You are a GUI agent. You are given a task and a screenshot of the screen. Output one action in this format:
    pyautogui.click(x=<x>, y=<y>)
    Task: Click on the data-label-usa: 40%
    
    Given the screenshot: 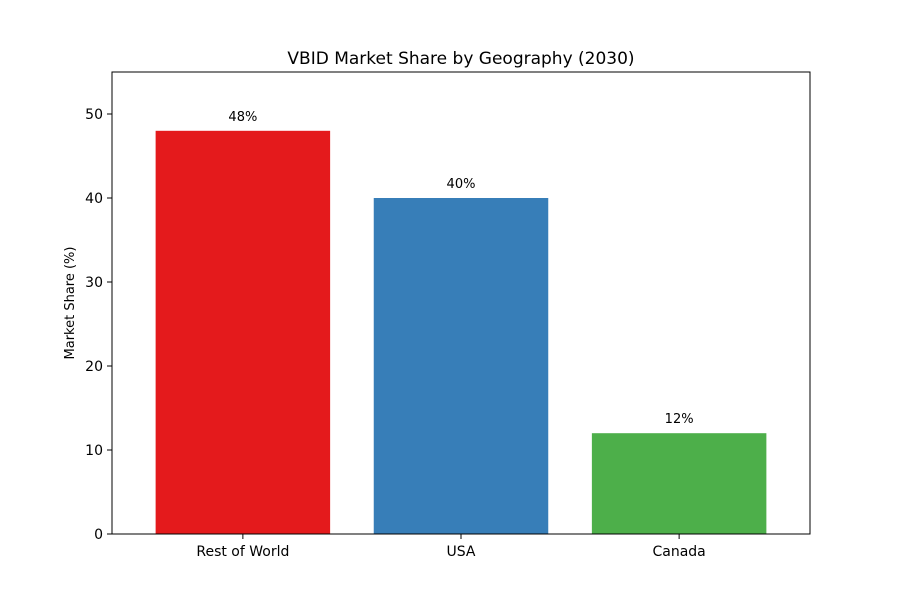 What is the action you would take?
    pyautogui.click(x=461, y=184)
    